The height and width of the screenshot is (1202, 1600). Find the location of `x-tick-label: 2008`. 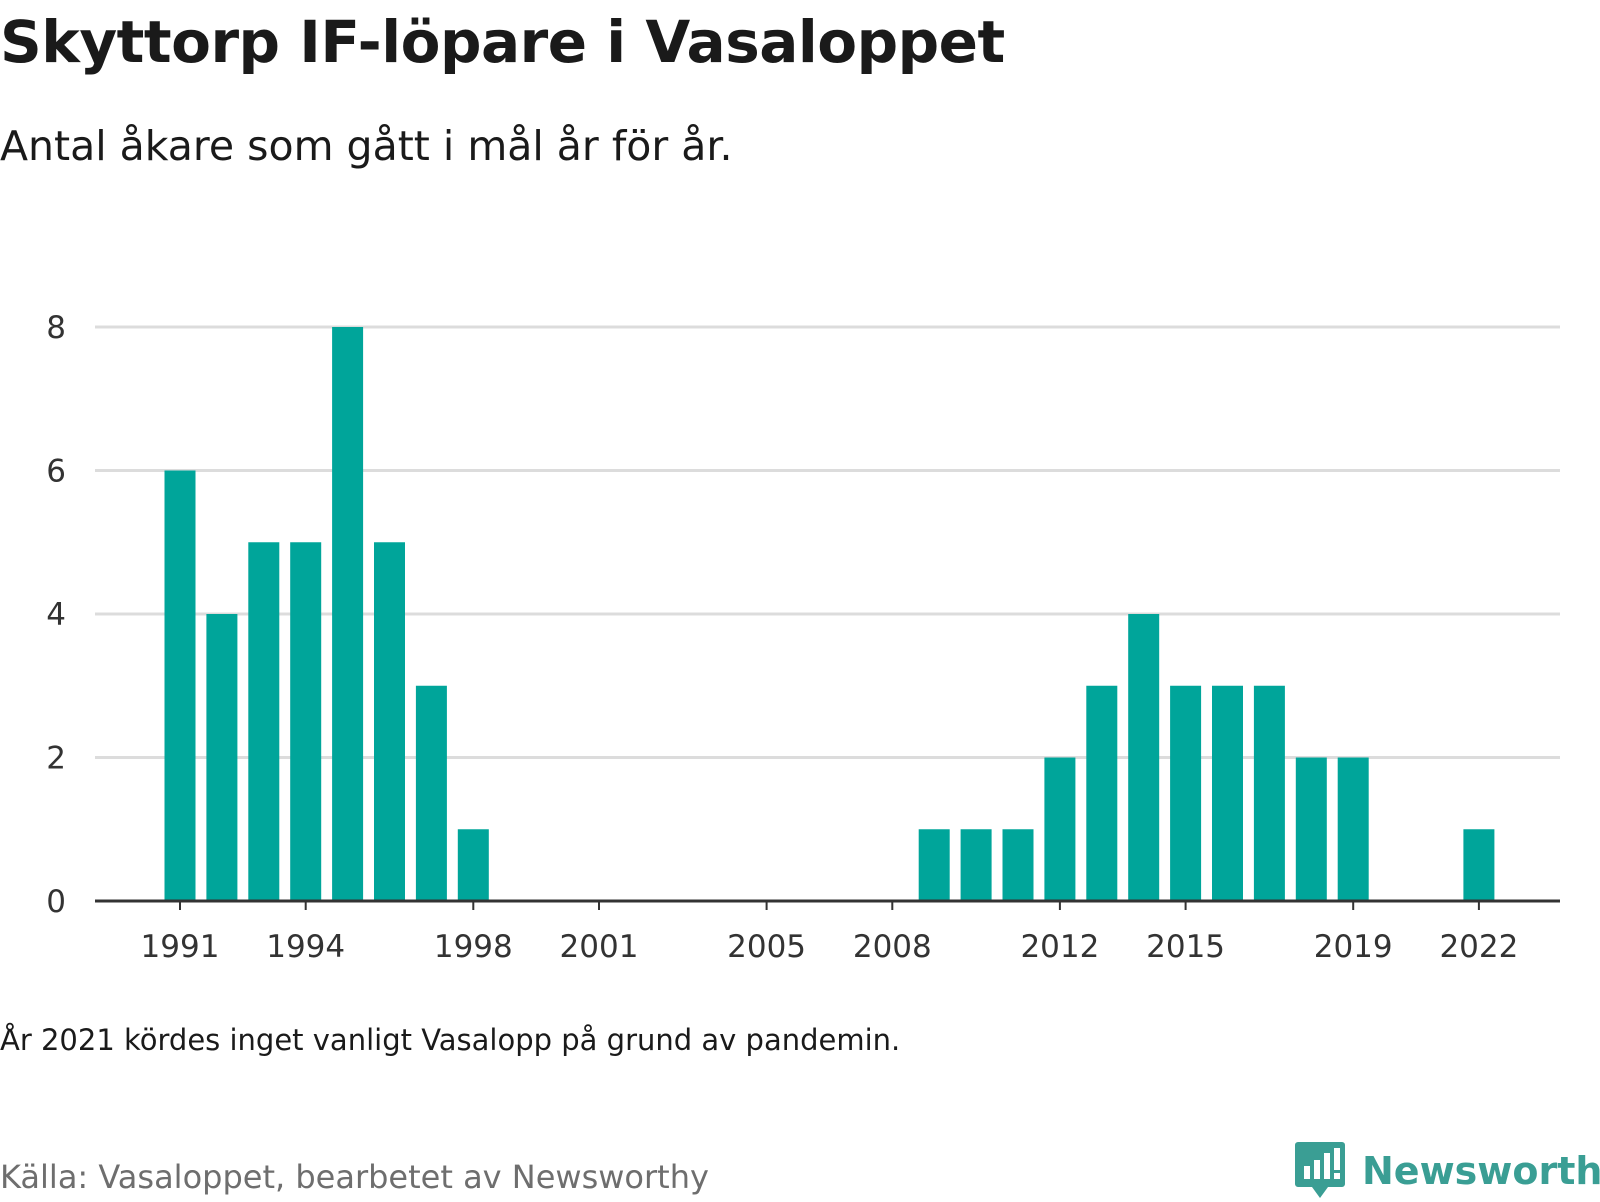

x-tick-label: 2008 is located at coordinates (892, 947).